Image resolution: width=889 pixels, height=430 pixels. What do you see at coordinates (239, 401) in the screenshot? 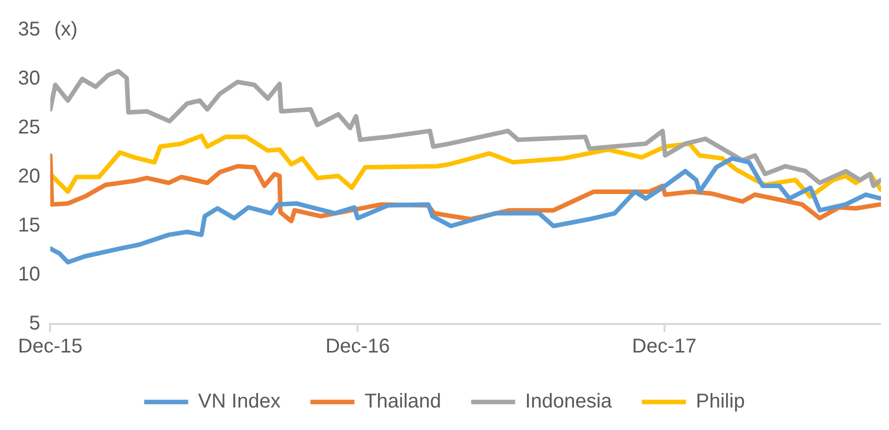
I see `legend-label: VN Index` at bounding box center [239, 401].